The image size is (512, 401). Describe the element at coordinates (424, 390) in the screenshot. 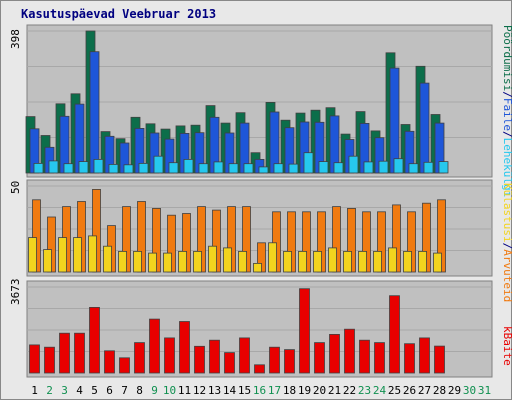

I see `x-tick-label: 27` at that location.